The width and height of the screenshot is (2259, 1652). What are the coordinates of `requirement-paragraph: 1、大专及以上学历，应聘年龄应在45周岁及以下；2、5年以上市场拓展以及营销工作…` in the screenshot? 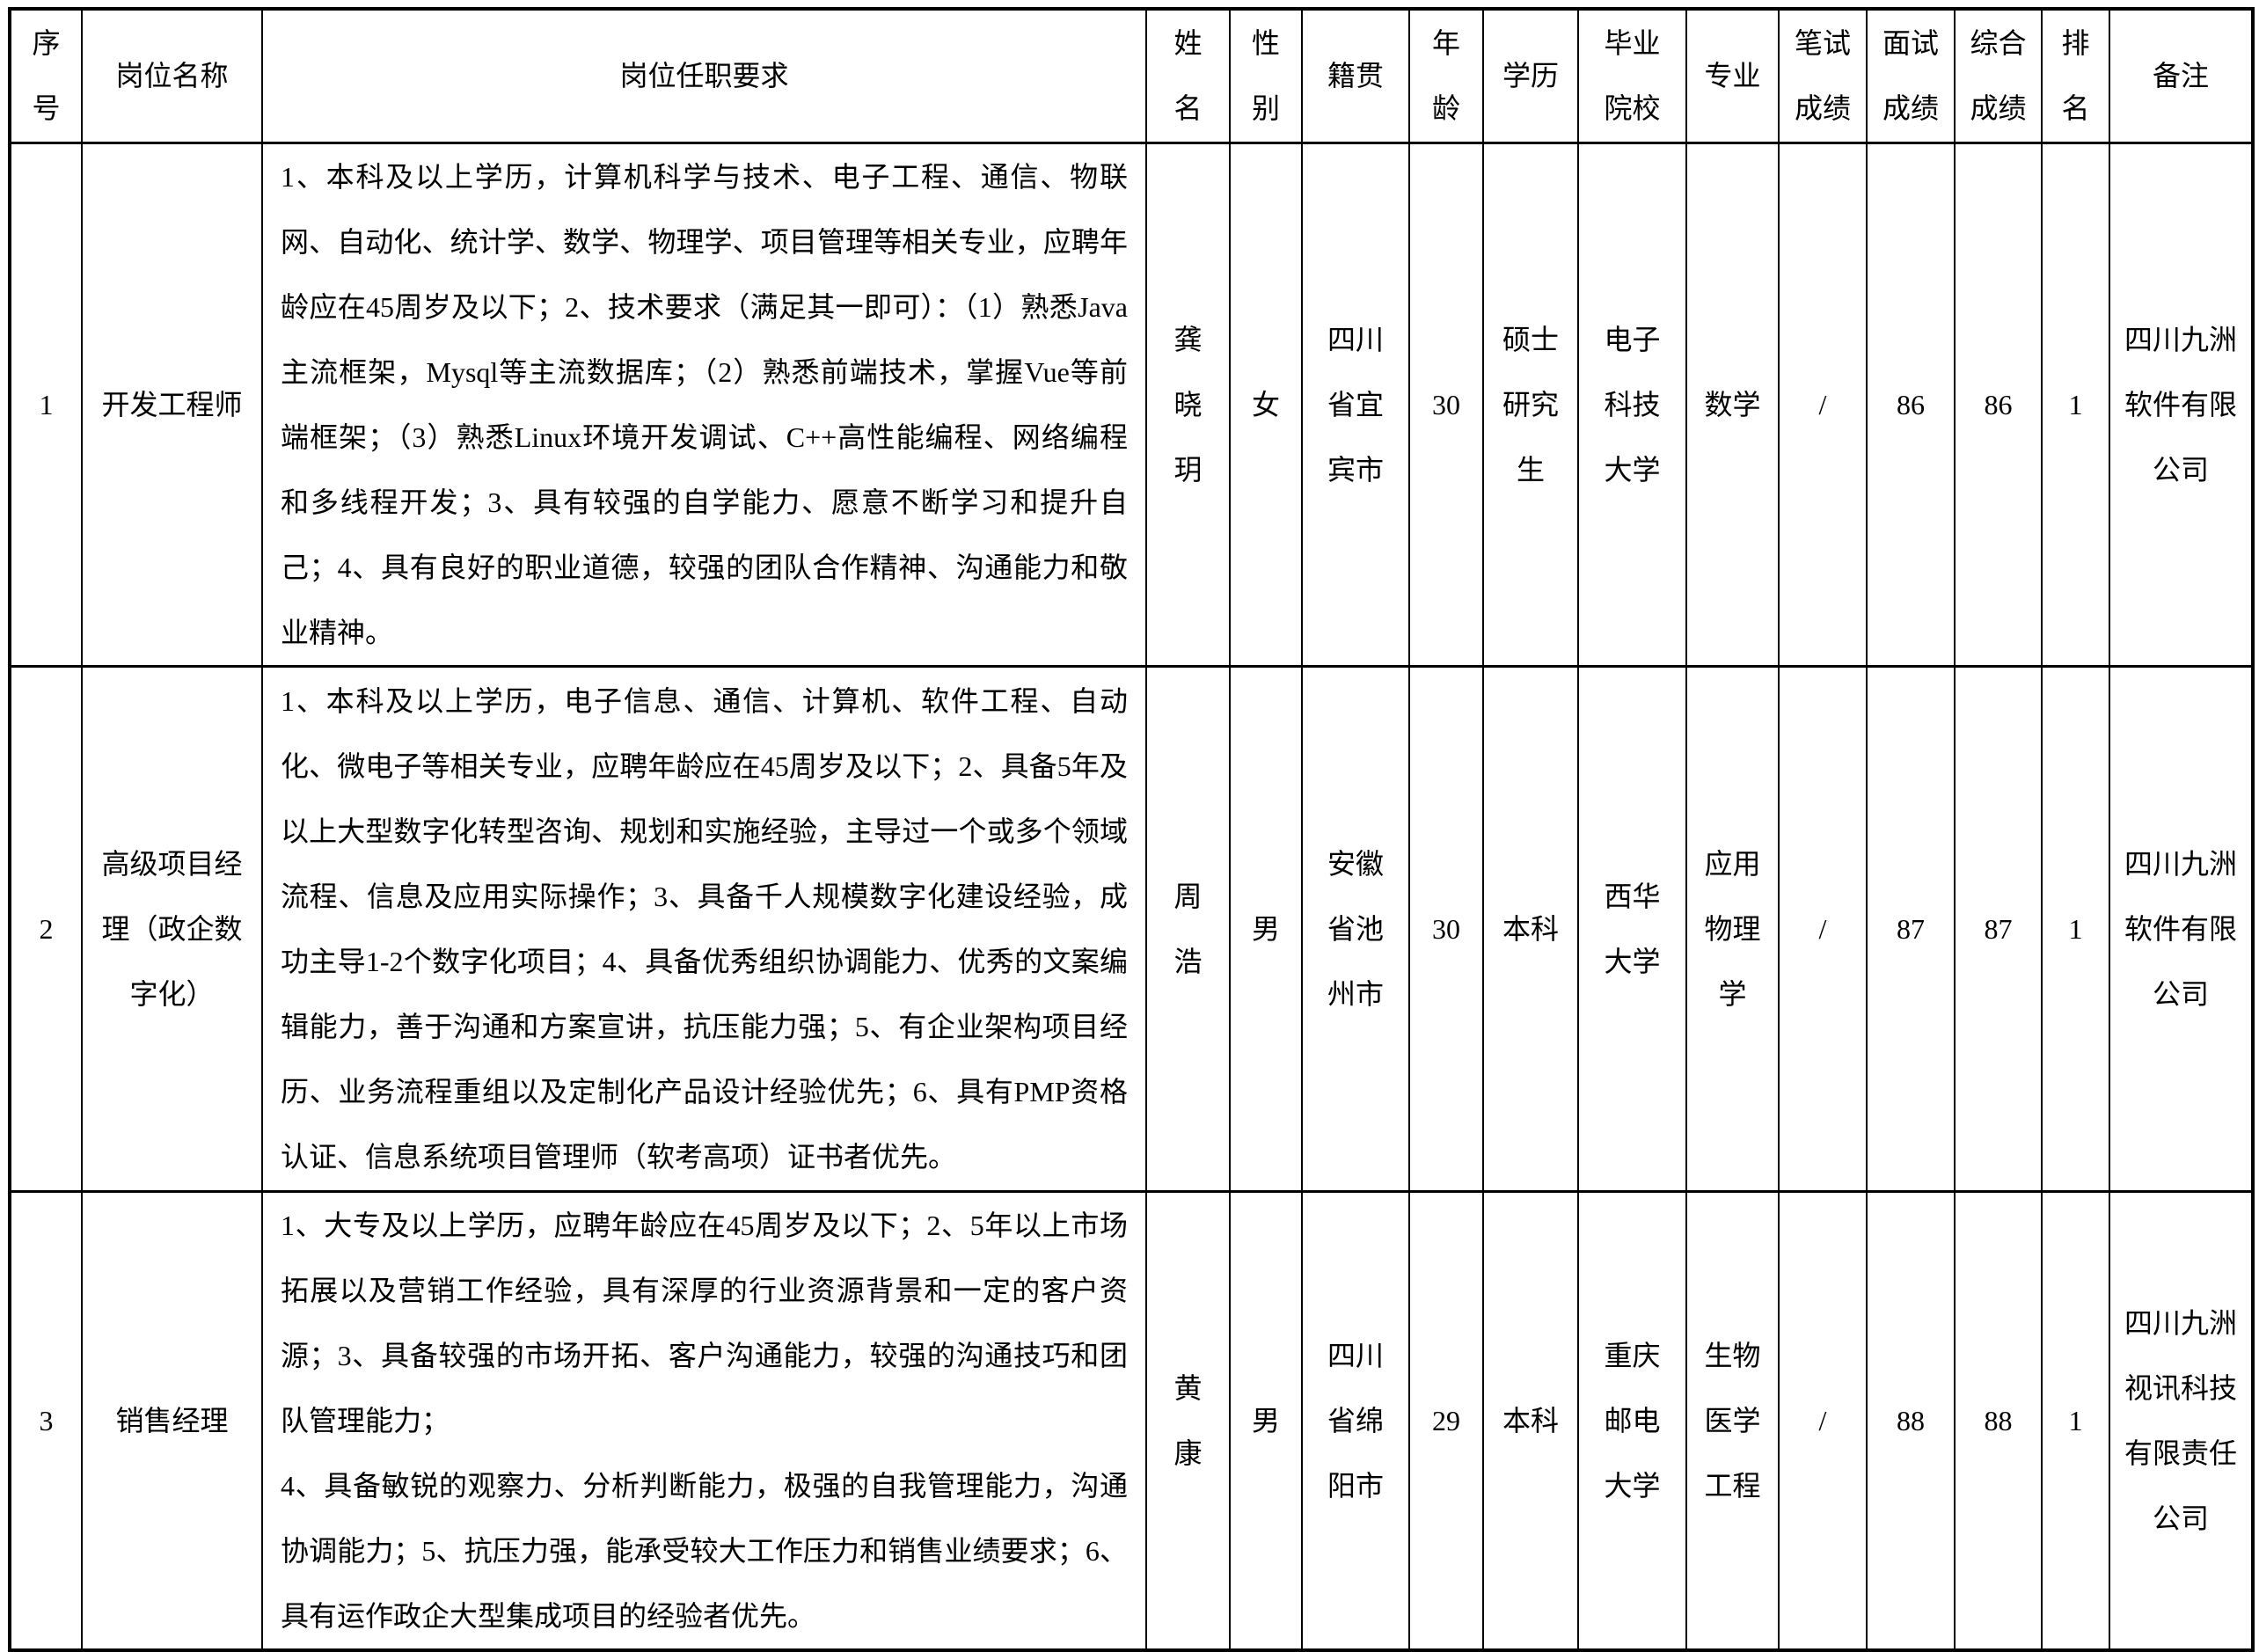 It's located at (704, 1322).